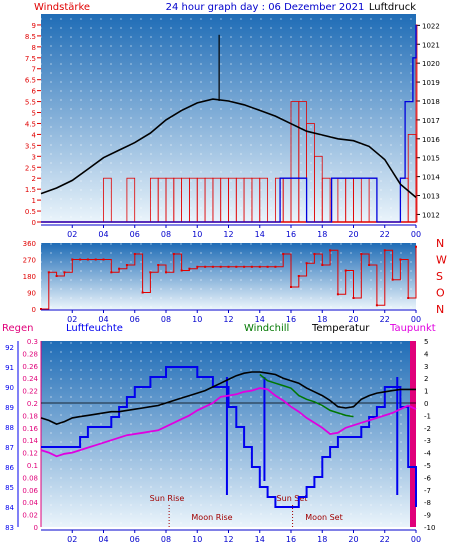  I want to click on rain-tick-label: 0.3, so click(32, 342).